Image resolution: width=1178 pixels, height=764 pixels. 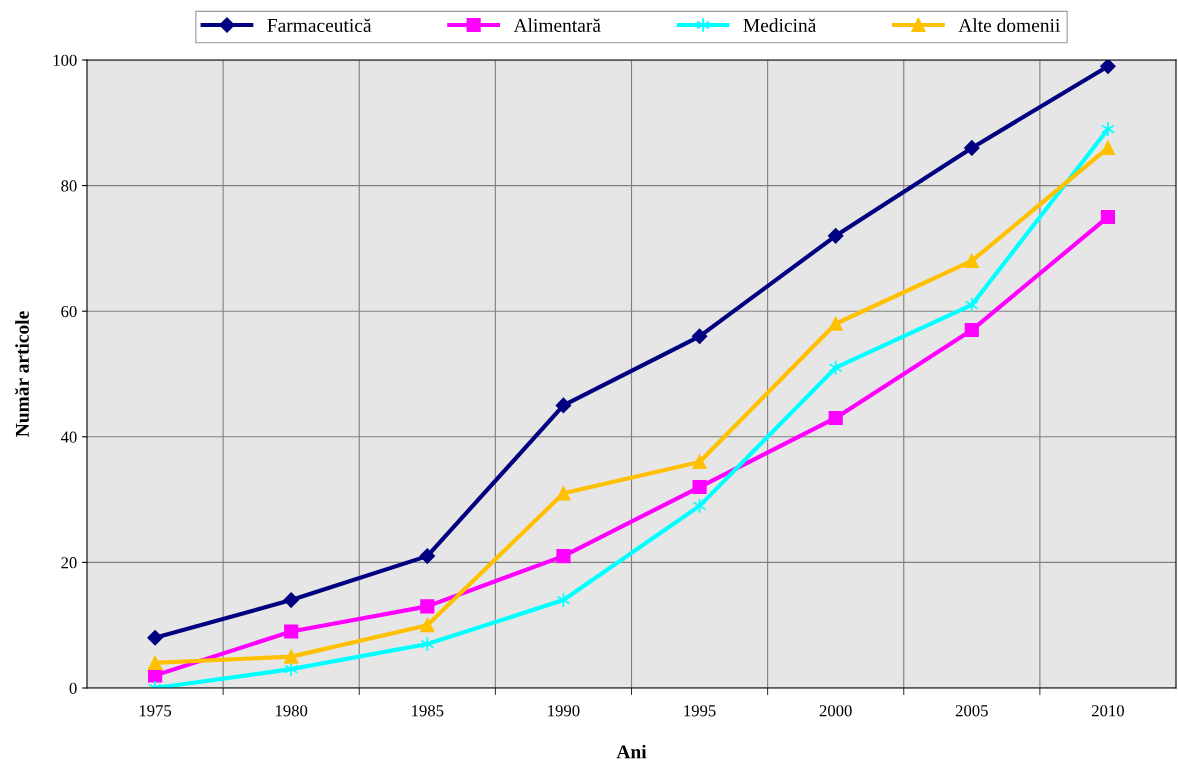 I want to click on x-axis-title: Ani, so click(x=631, y=751).